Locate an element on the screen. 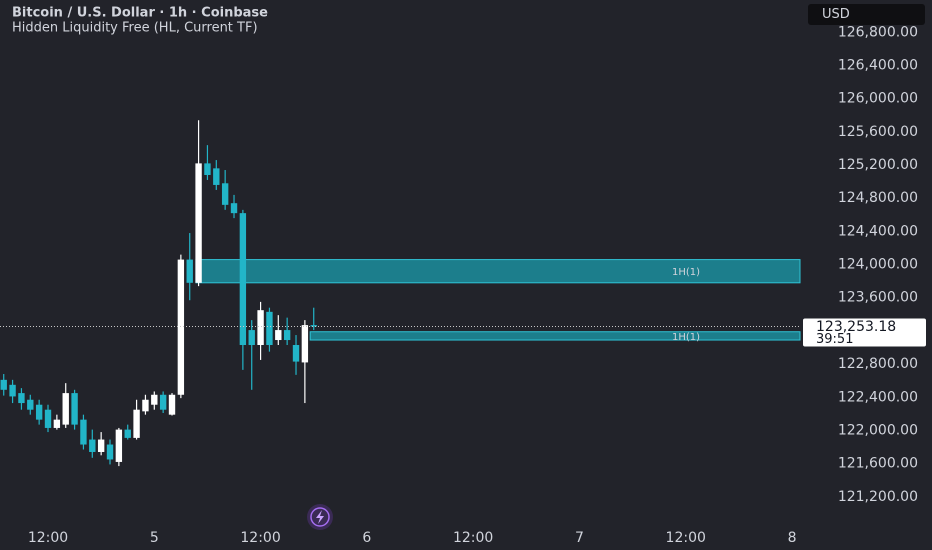 The height and width of the screenshot is (550, 932). currency-box is located at coordinates (866, 14).